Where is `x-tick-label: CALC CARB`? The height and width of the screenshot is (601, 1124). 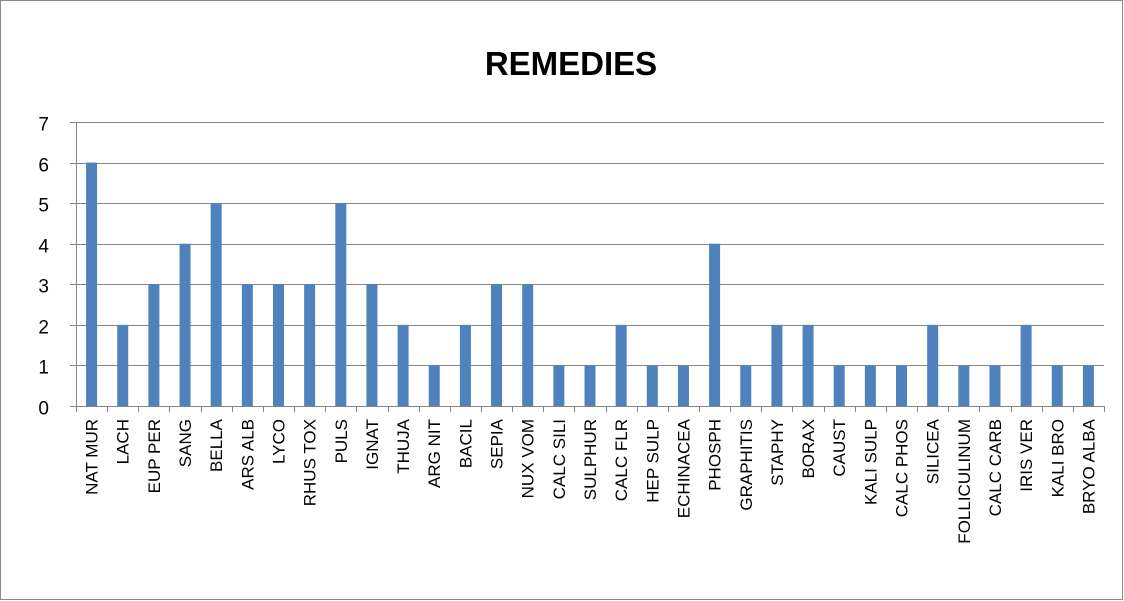 x-tick-label: CALC CARB is located at coordinates (995, 467).